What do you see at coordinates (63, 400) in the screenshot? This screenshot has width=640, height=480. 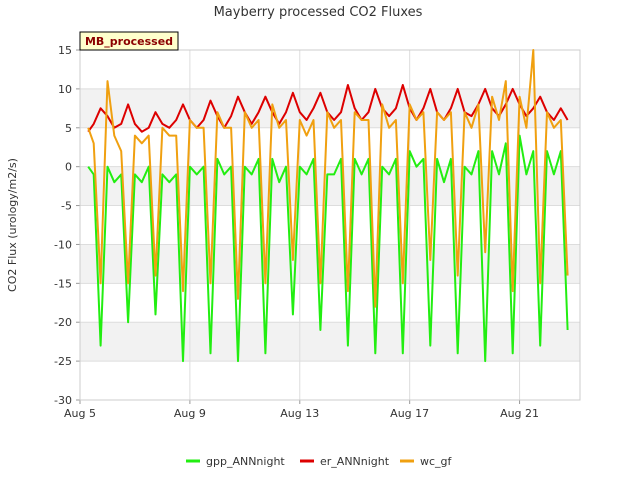 I see `y-tick-label: -30` at bounding box center [63, 400].